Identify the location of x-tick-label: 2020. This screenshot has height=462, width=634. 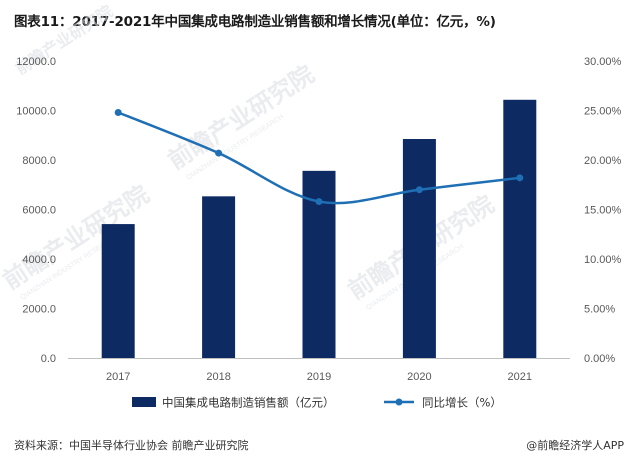
(419, 377).